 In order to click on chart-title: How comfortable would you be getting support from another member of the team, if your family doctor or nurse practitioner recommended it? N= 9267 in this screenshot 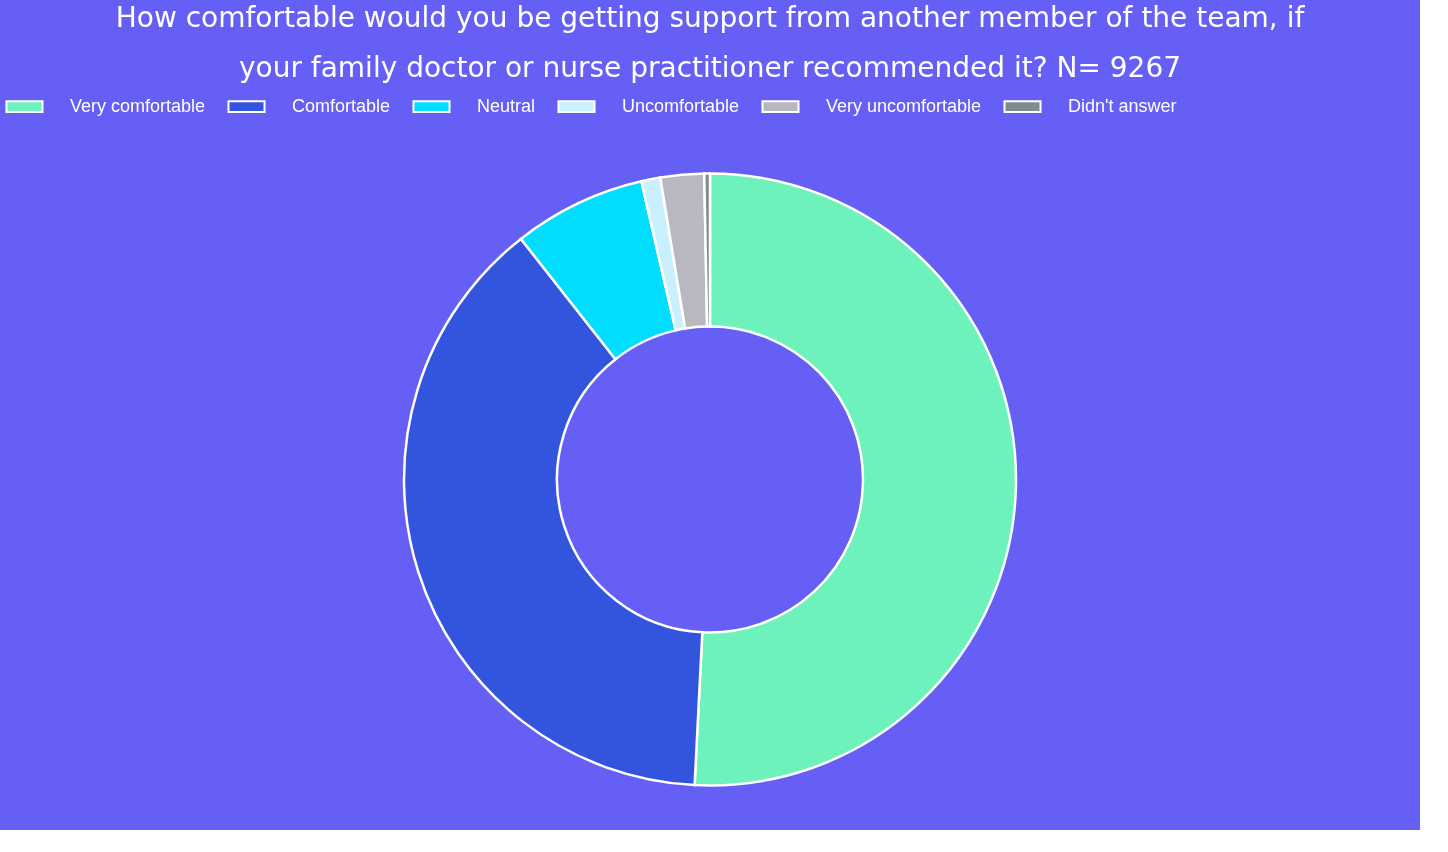, I will do `click(710, 42)`.